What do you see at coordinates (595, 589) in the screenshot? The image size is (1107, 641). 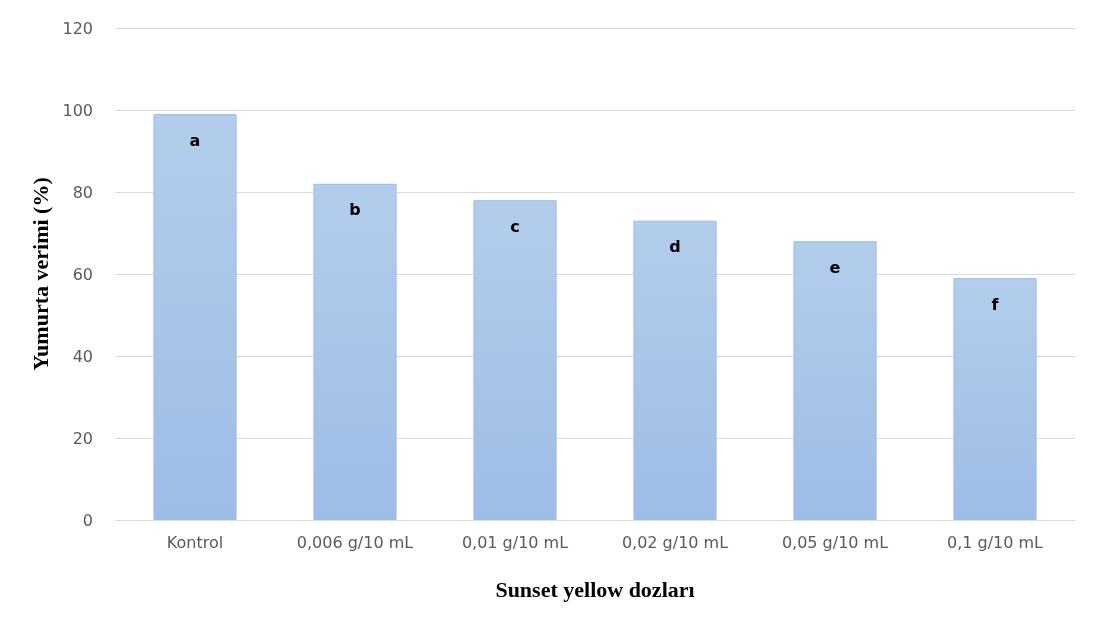 I see `x-axis-title: Sunset yellow dozları` at bounding box center [595, 589].